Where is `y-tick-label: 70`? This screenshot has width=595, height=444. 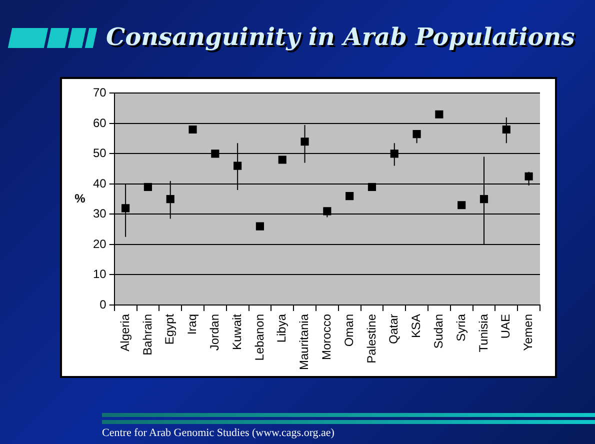 y-tick-label: 70 is located at coordinates (99, 93).